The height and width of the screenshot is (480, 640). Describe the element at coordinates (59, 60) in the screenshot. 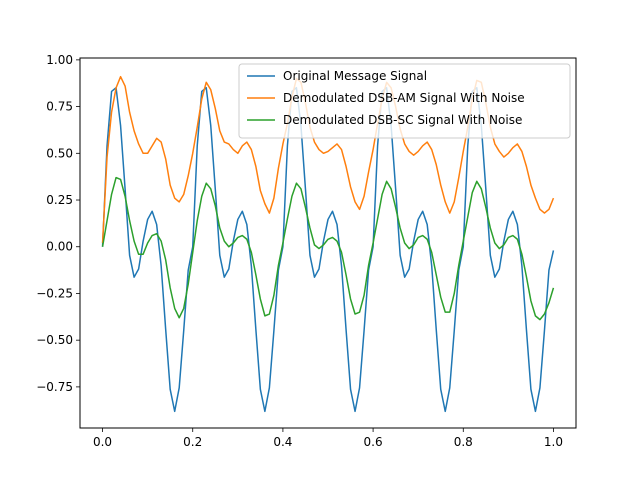

I see `y-tick-label: 1.00` at that location.